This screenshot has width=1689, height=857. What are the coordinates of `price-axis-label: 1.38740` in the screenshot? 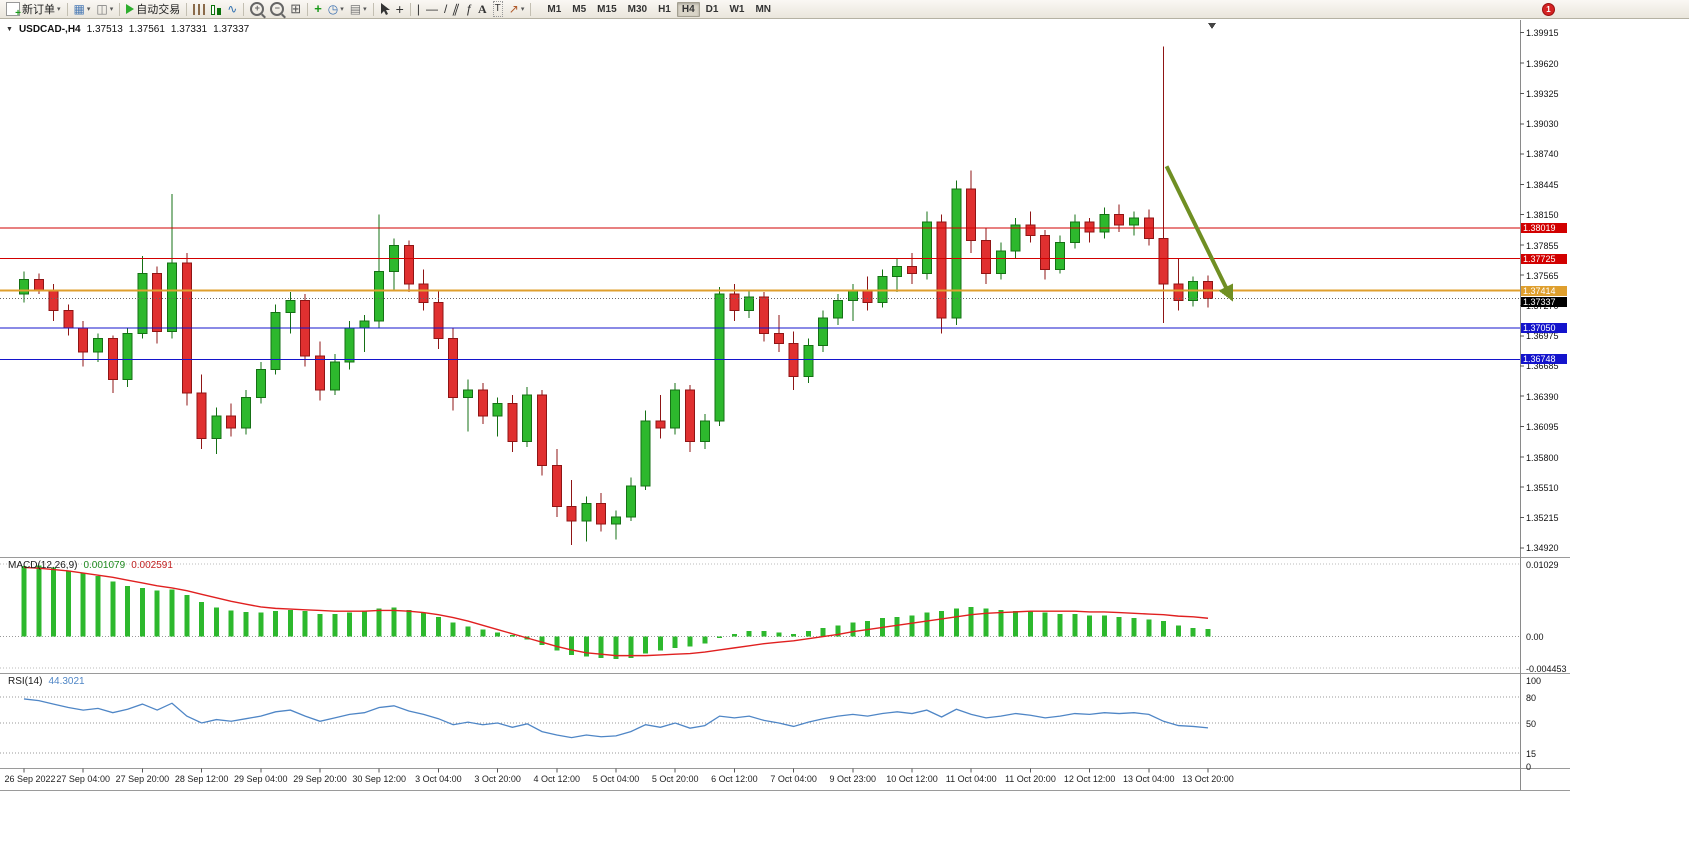 It's located at (1542, 154).